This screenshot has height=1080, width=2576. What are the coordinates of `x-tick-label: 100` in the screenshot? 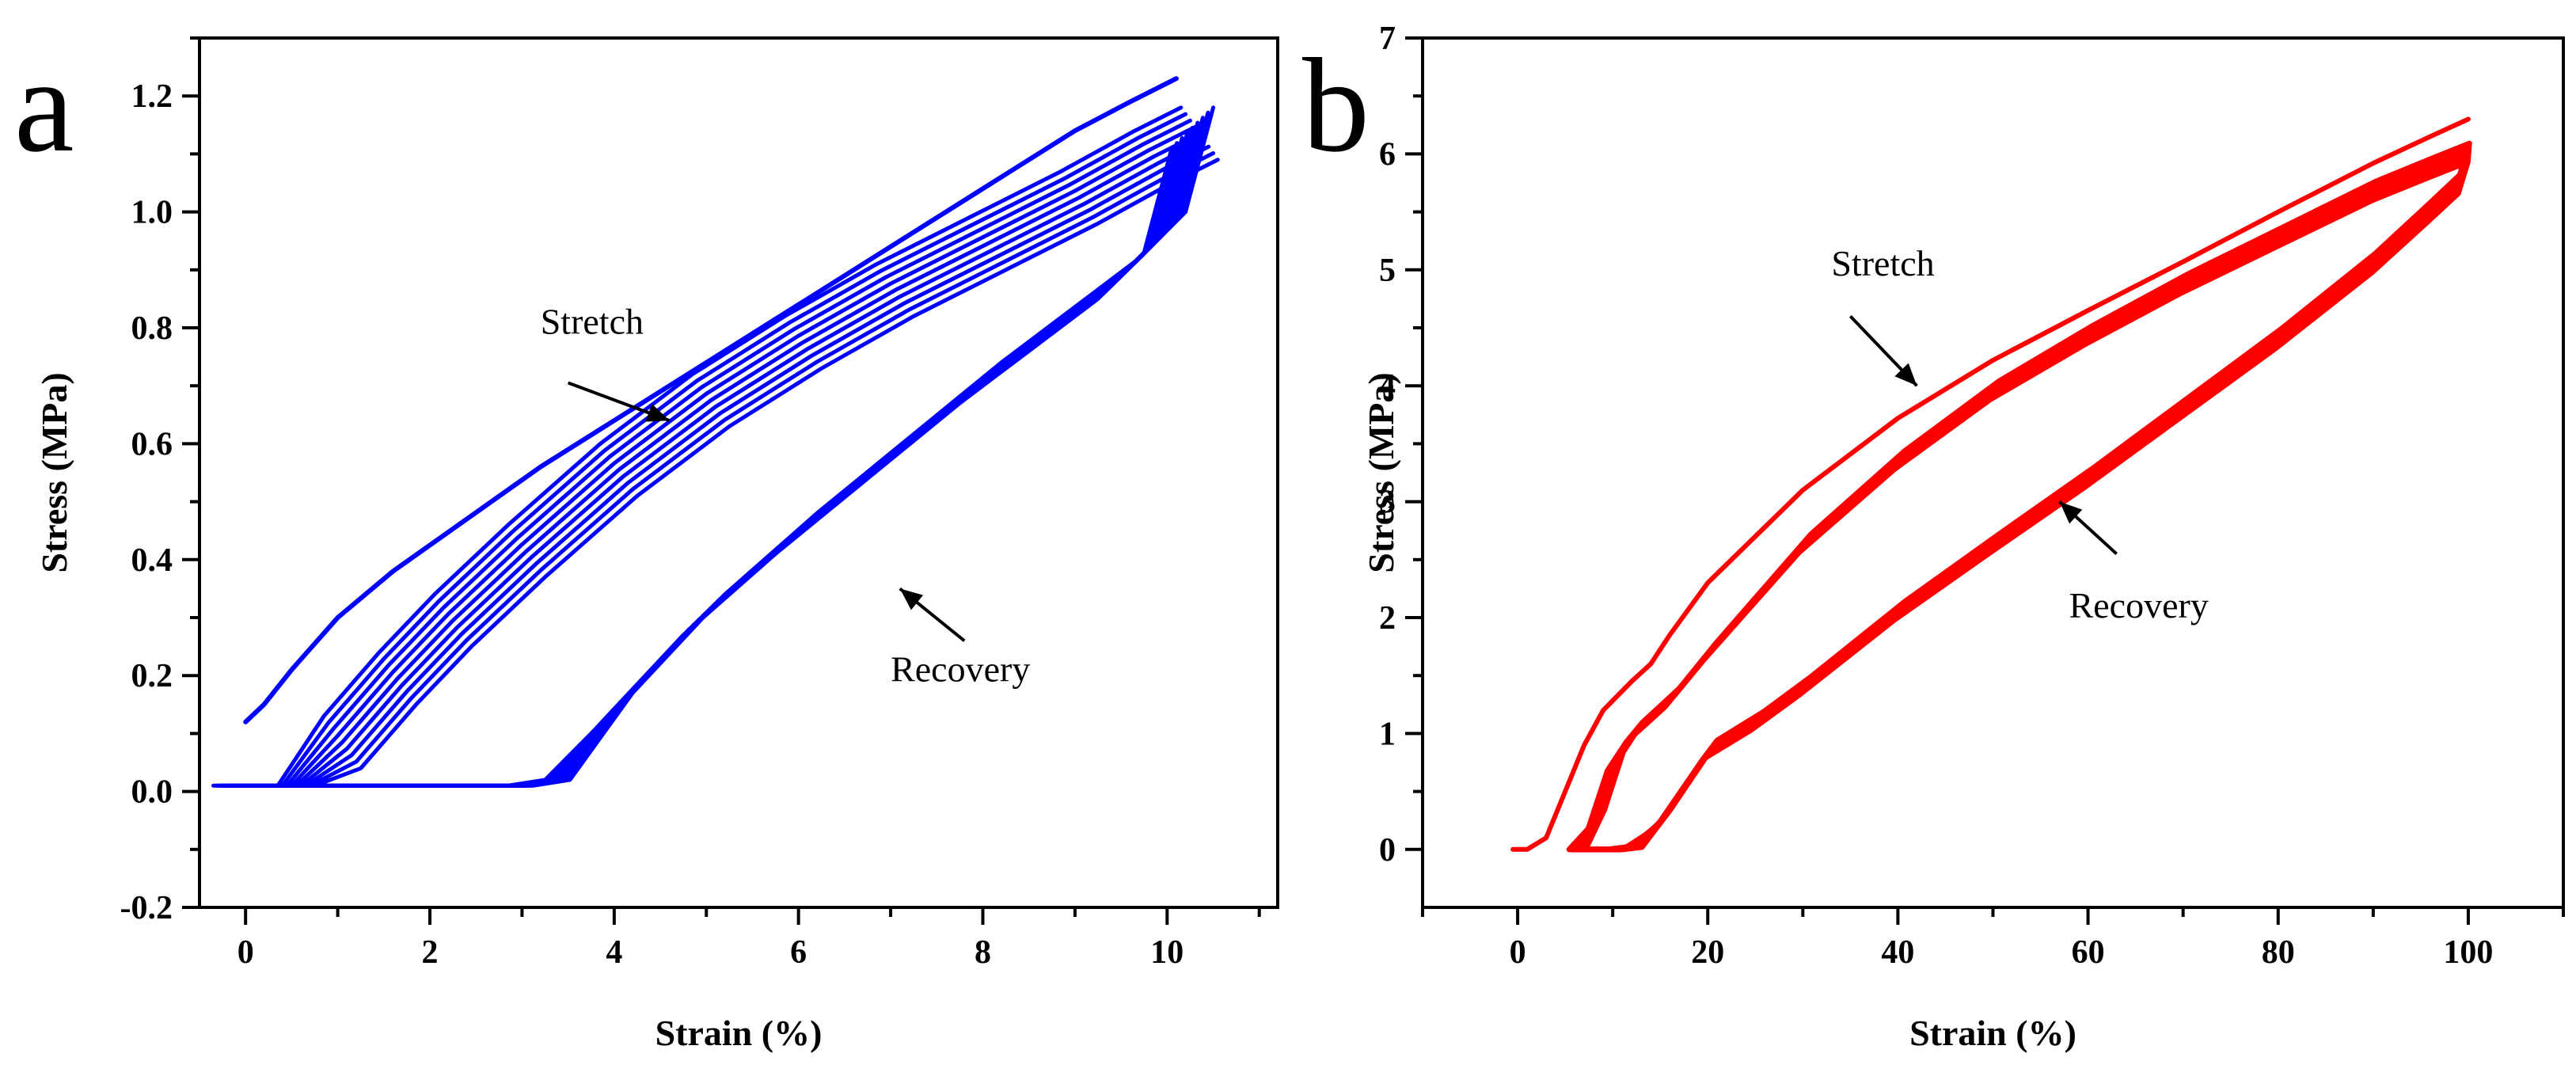 It's located at (2468, 953).